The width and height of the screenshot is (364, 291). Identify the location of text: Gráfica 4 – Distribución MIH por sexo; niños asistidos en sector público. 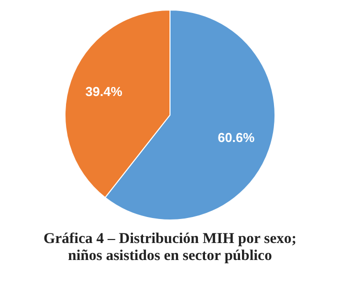
(170, 247).